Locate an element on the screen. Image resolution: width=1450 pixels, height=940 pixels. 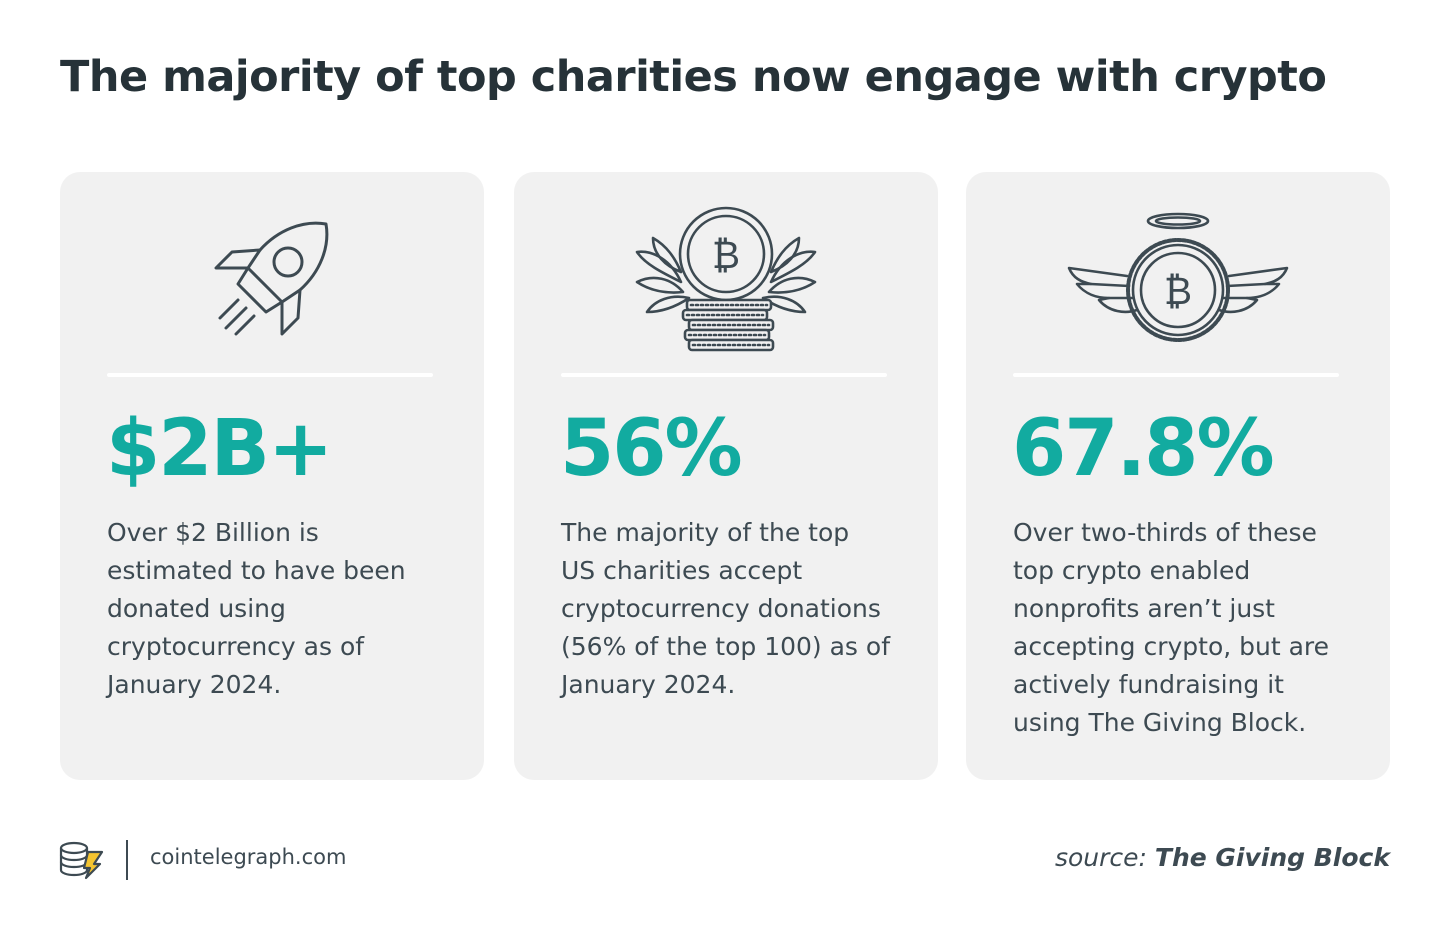
site-link: cointelegraph.com is located at coordinates (248, 857).